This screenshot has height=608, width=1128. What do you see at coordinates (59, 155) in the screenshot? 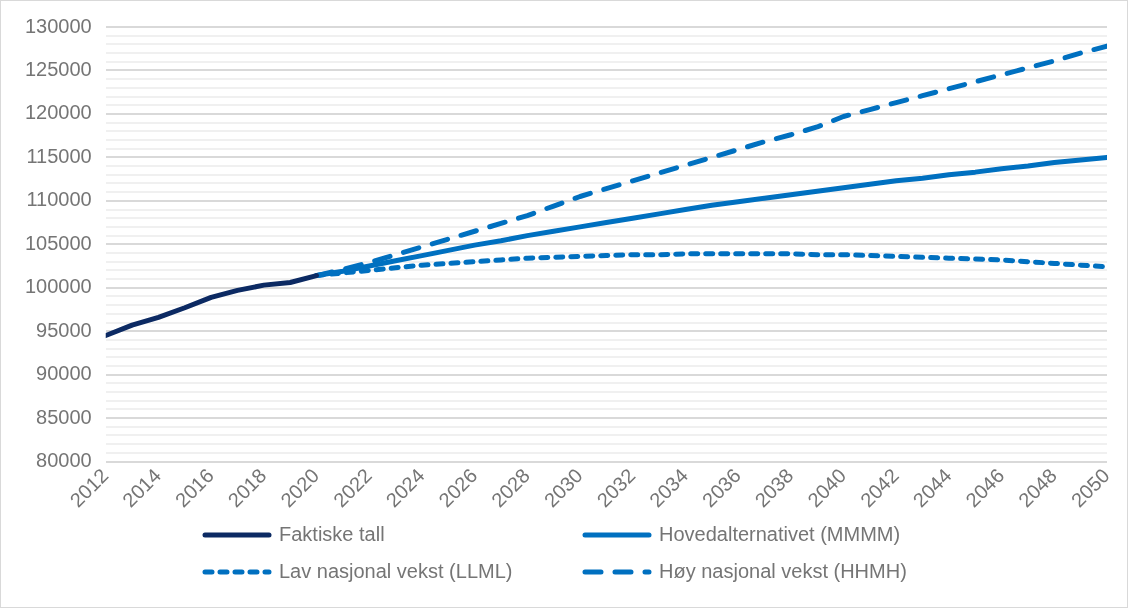
I see `y-tick-label: 115000` at bounding box center [59, 155].